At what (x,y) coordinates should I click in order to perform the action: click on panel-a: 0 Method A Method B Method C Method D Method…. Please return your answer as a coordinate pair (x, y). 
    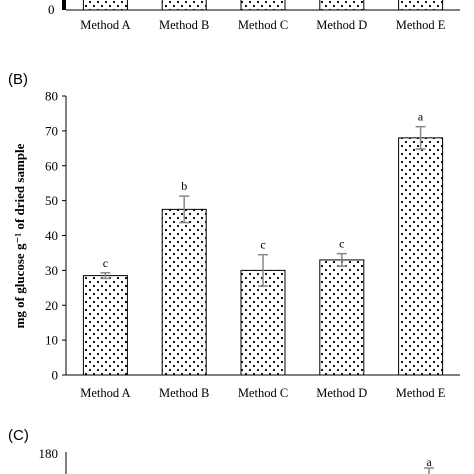
    Looking at the image, I should click on (254, 16).